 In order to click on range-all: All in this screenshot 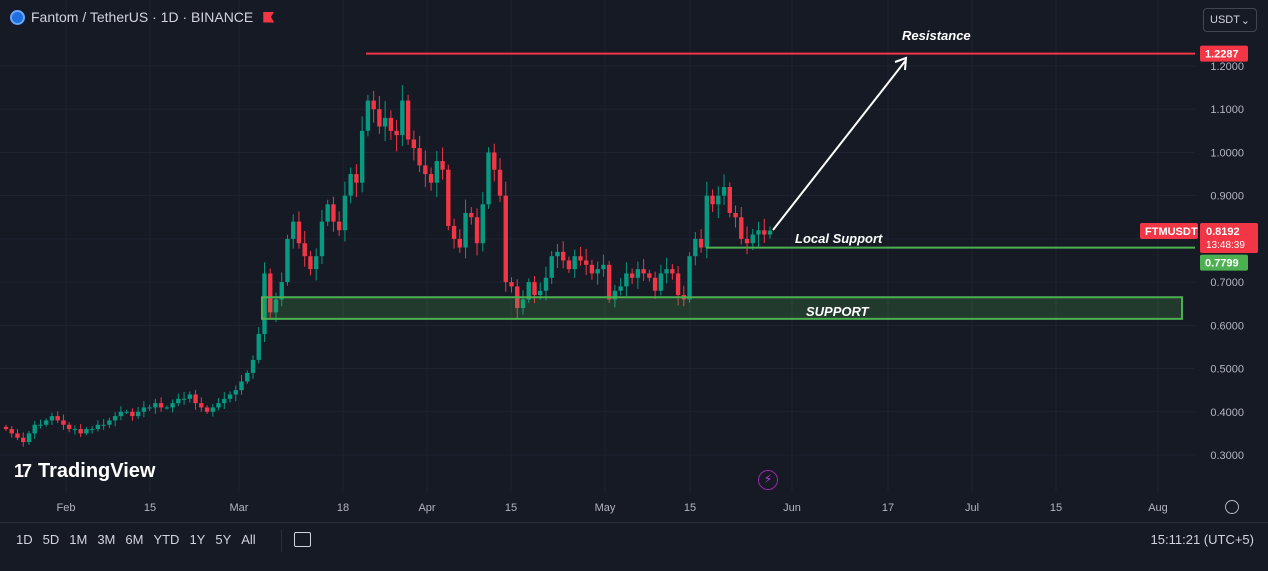, I will do `click(248, 539)`.